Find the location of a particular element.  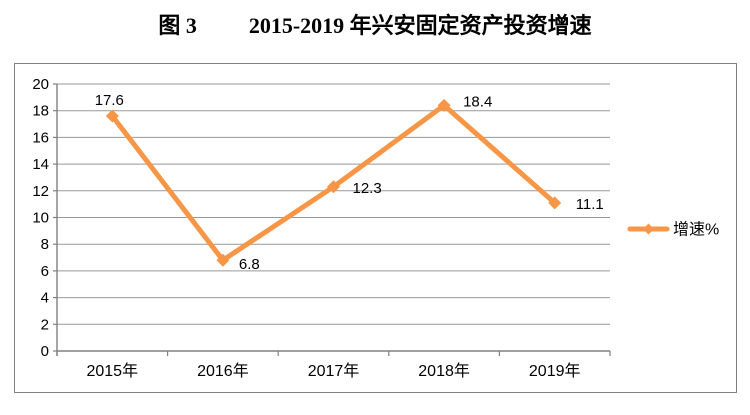

x-axis-category-label: 2015年 is located at coordinates (112, 371).